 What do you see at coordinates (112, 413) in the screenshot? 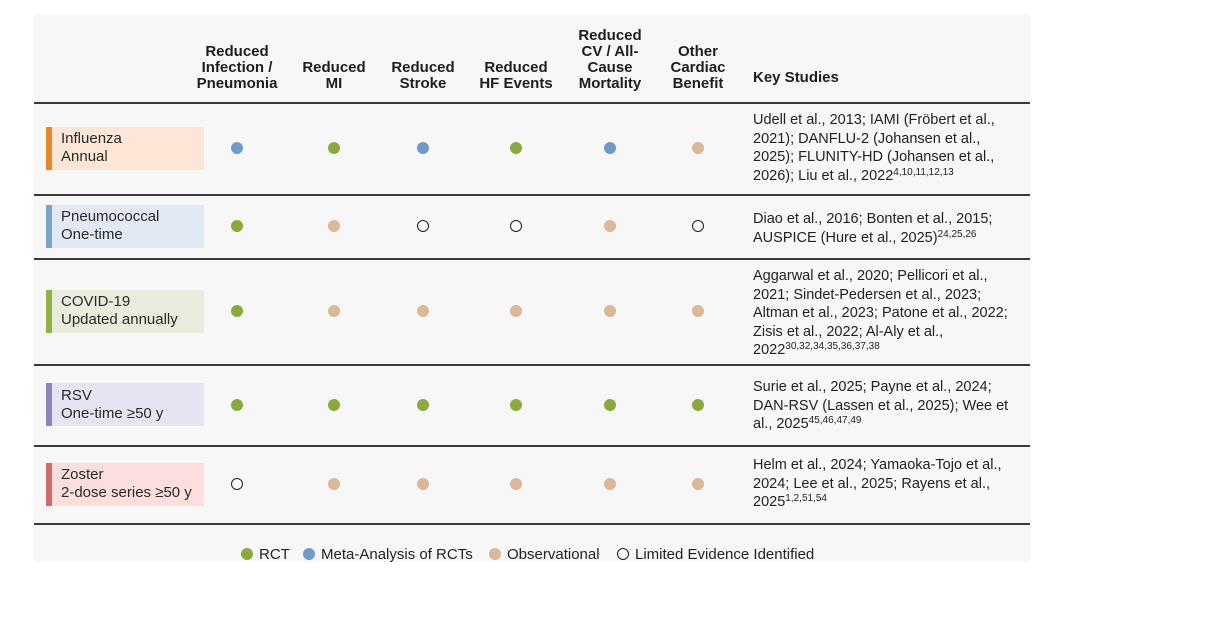
I see `vaccine-schedule: One-time ≥50 y` at bounding box center [112, 413].